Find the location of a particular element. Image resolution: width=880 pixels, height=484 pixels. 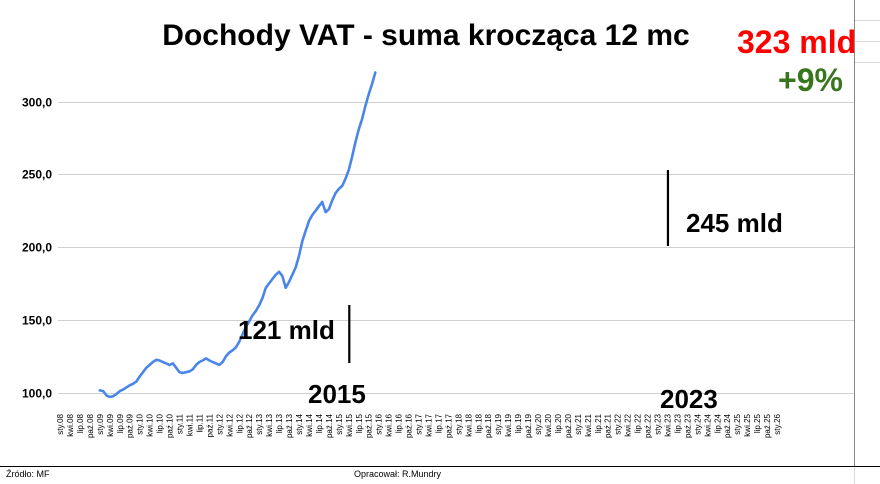

x-tick-label: kwi.15 is located at coordinates (349, 424).